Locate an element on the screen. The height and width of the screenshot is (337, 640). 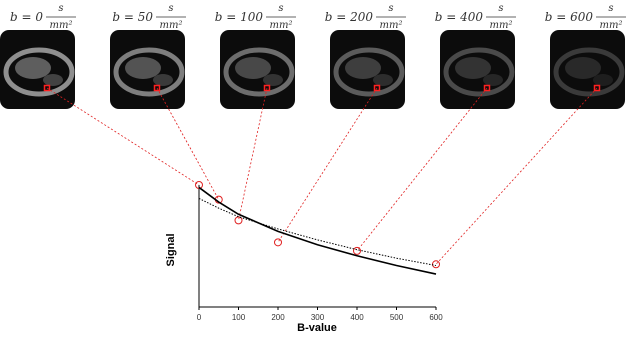
x-tick-label: 400 is located at coordinates (357, 317).